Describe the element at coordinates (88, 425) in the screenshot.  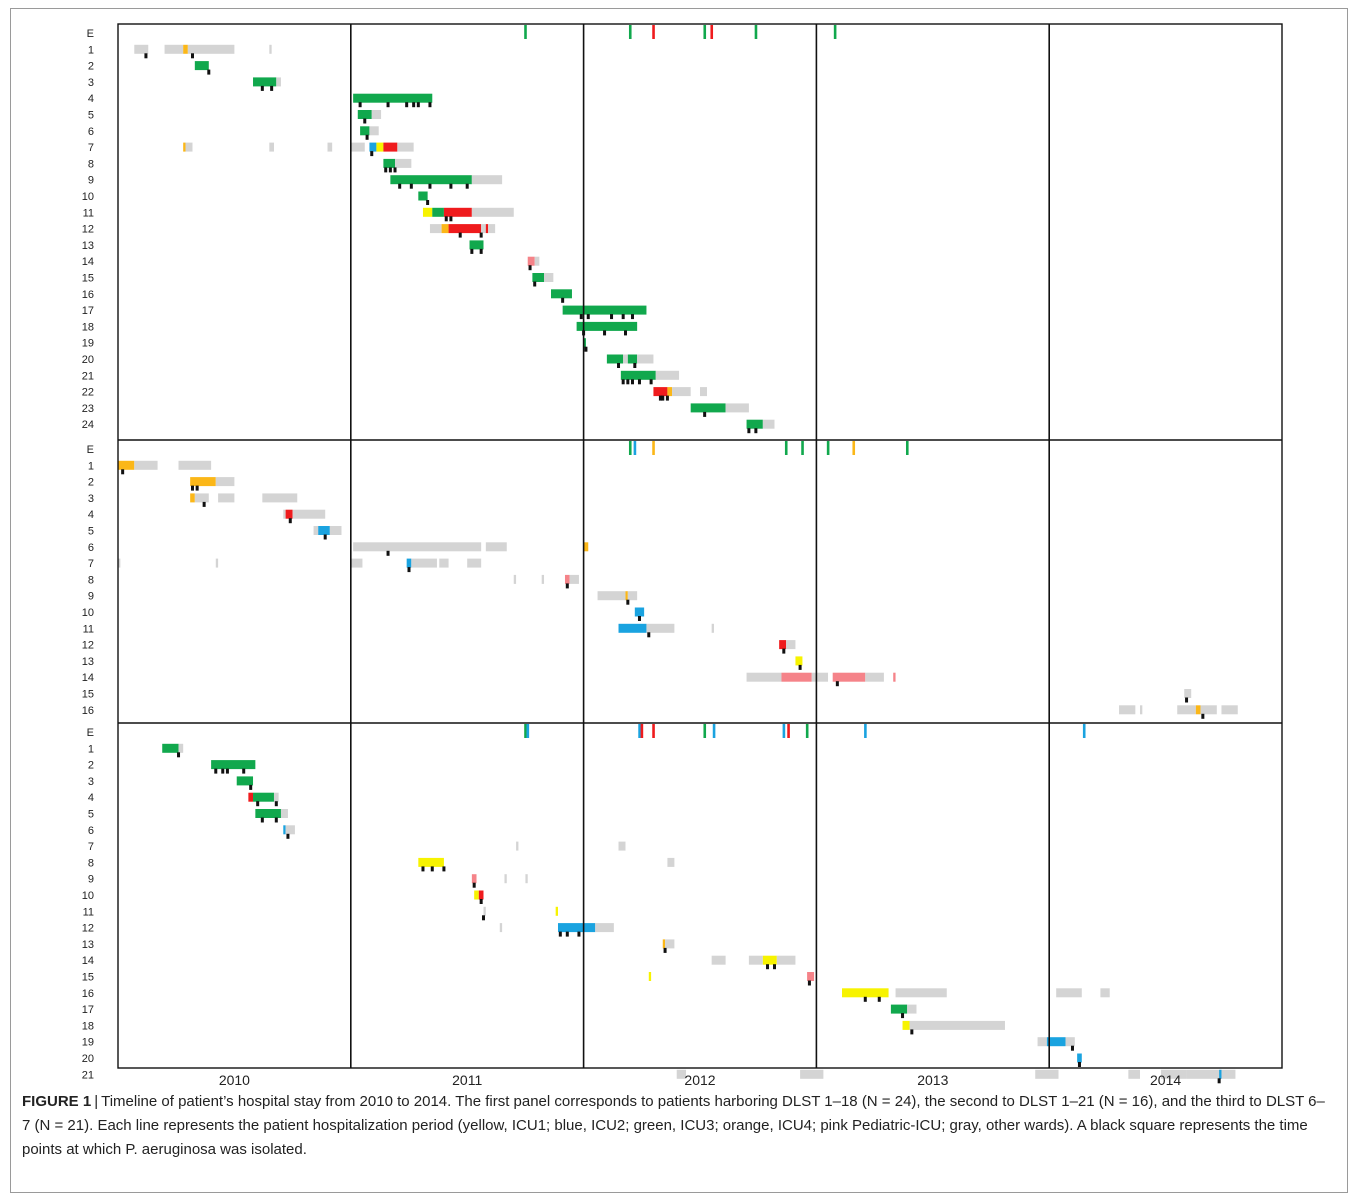
I see `row-label: 24` at that location.